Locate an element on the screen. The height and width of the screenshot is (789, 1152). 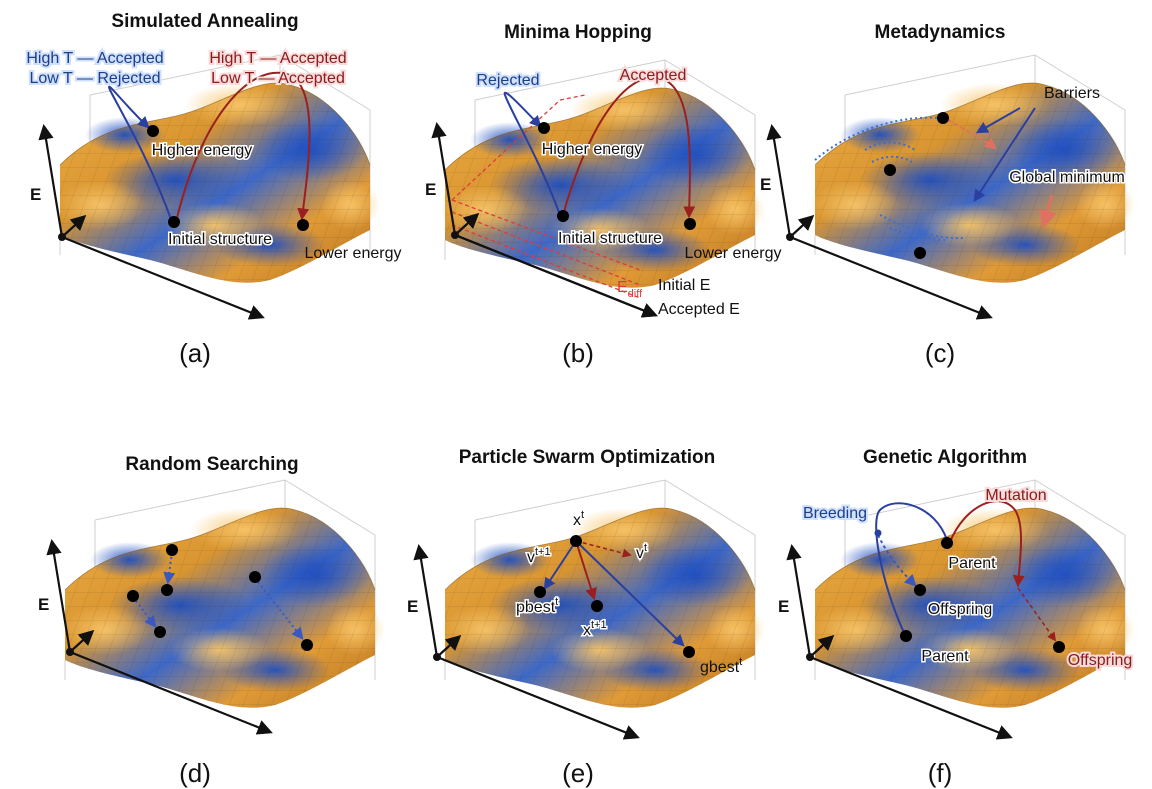
velocity-arrow is located at coordinates (560, 565).